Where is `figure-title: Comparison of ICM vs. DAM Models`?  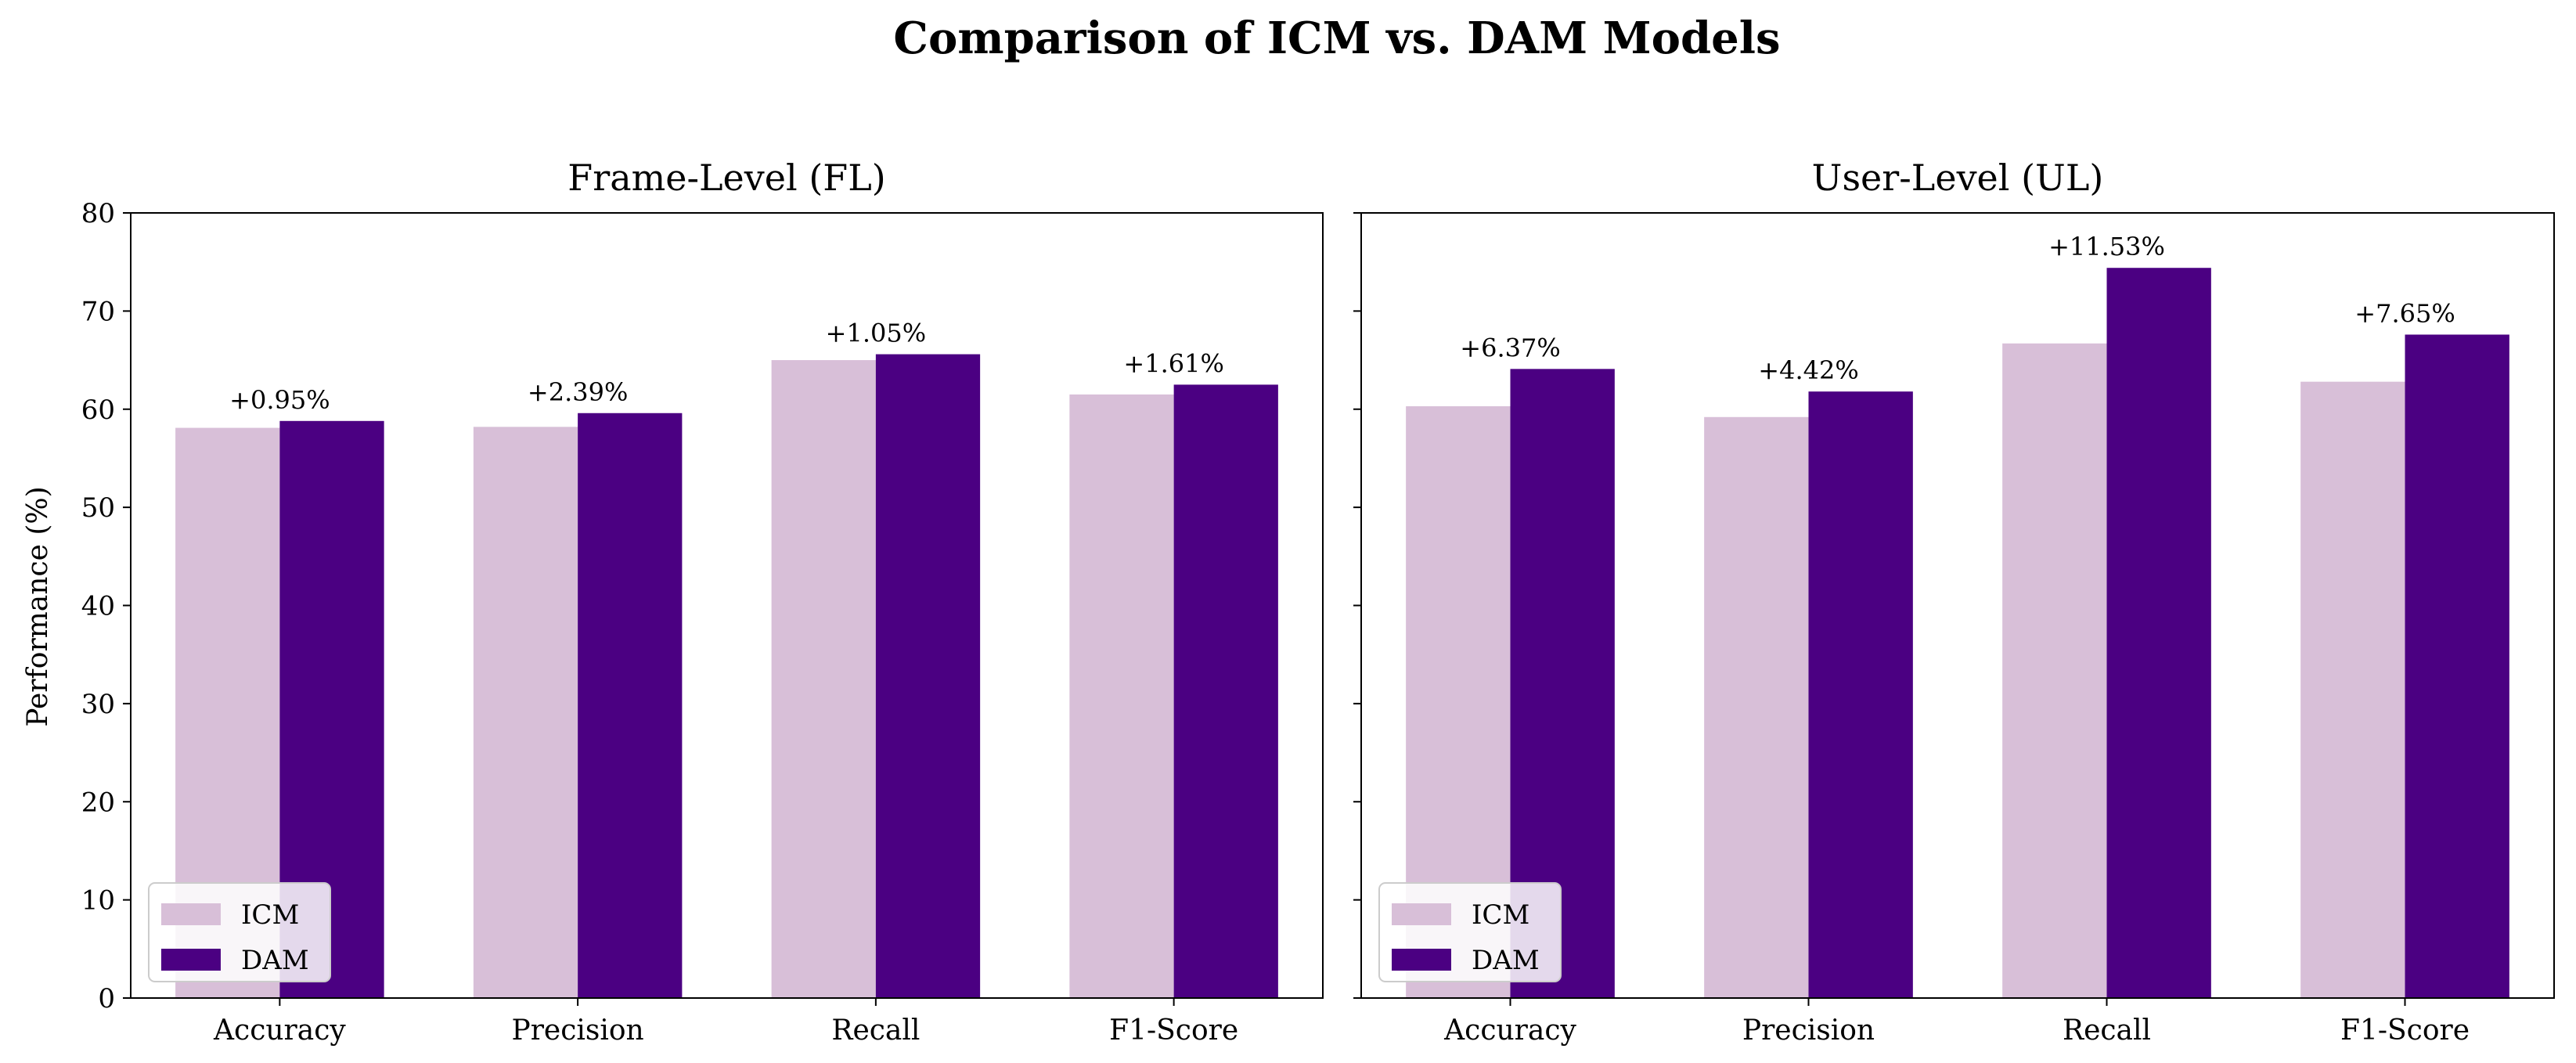 figure-title: Comparison of ICM vs. DAM Models is located at coordinates (1336, 39).